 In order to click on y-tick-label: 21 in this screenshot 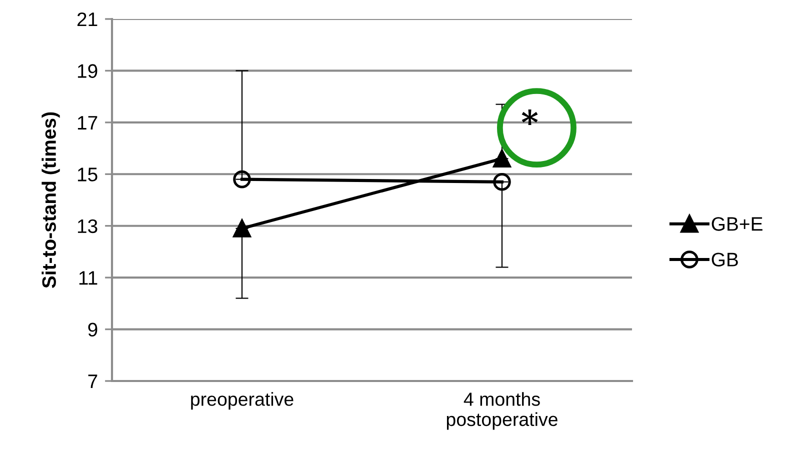, I will do `click(87, 19)`.